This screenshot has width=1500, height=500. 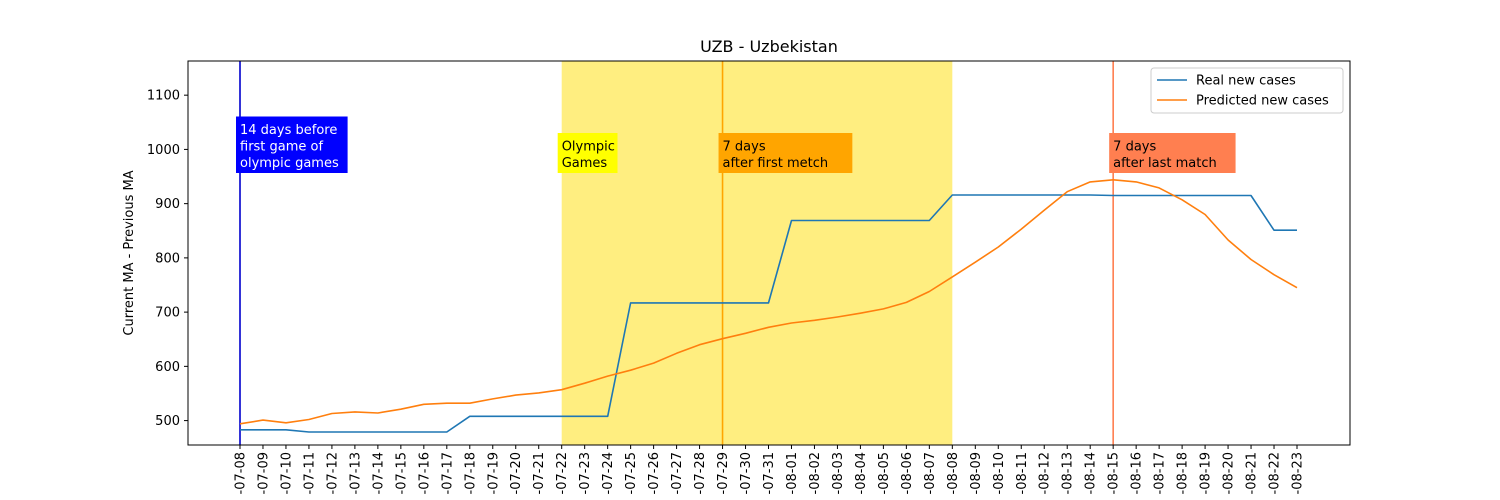 I want to click on x-tick-label-46: -08-23, so click(x=1298, y=473).